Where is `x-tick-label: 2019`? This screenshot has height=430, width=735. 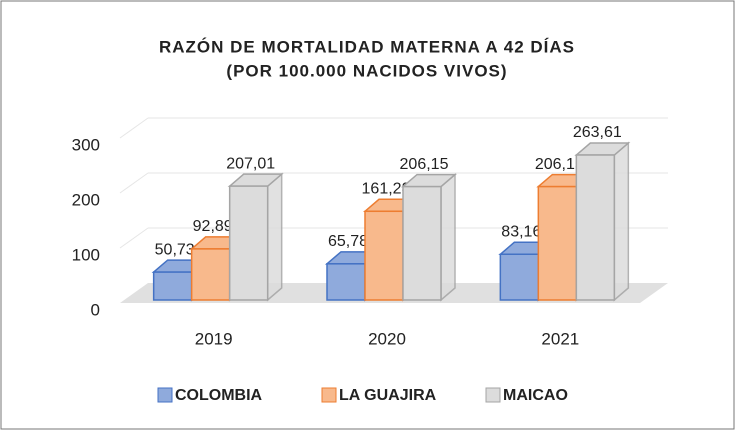 x-tick-label: 2019 is located at coordinates (214, 338).